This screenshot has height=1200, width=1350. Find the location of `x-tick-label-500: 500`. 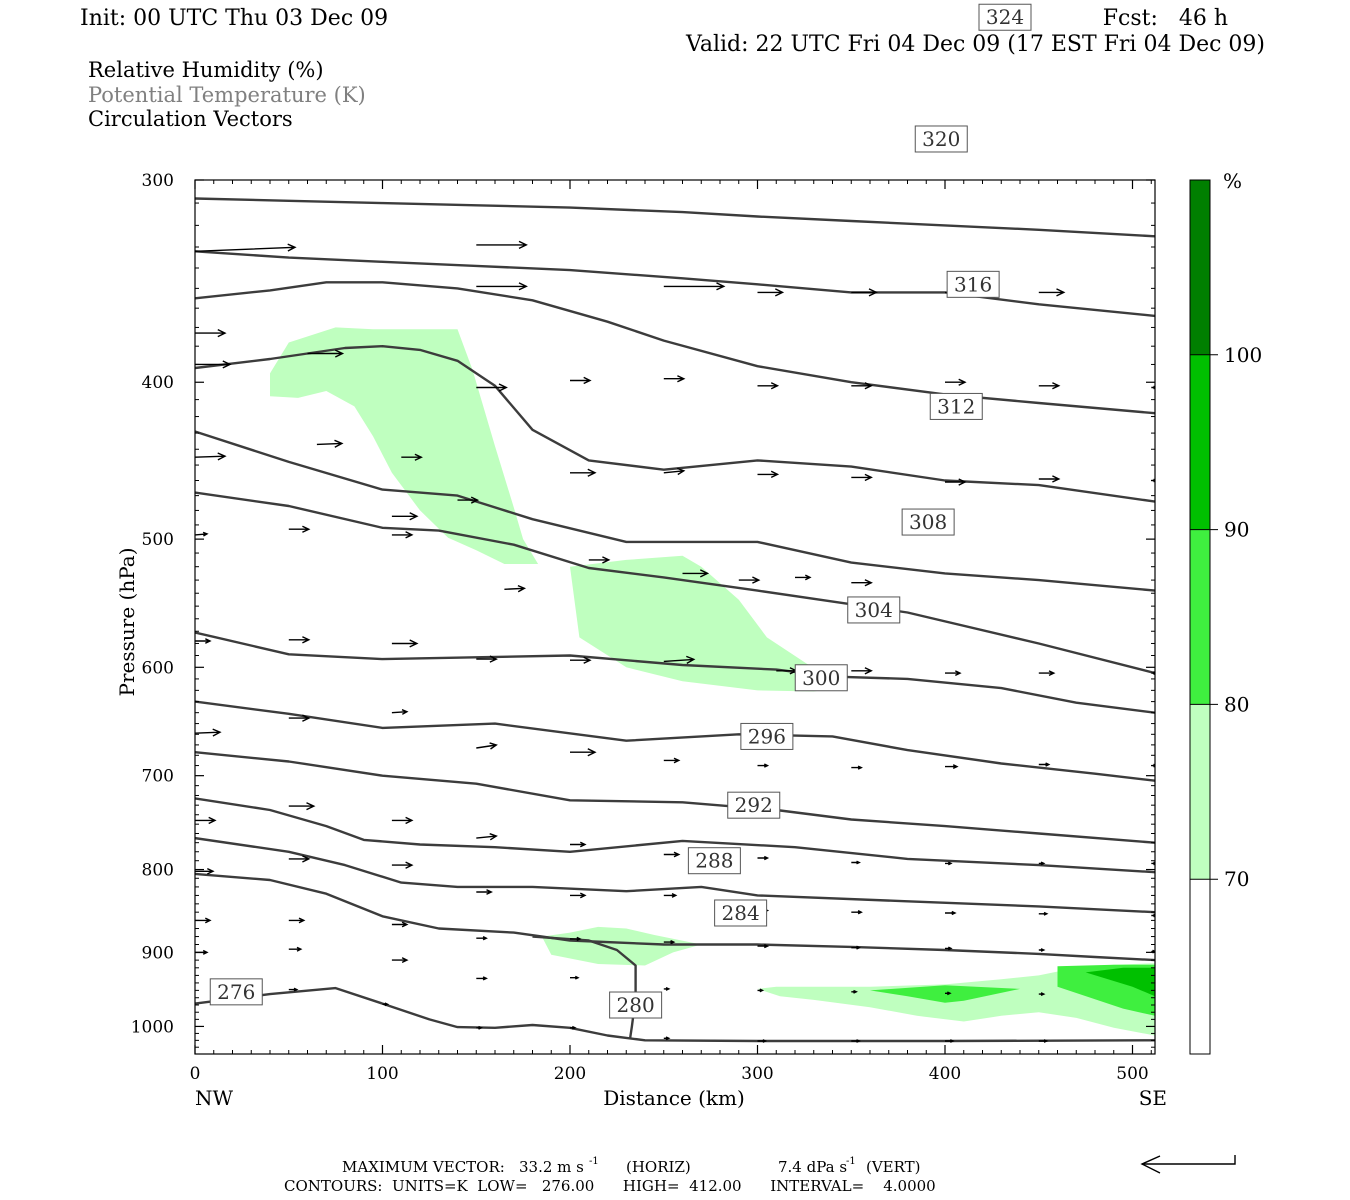

x-tick-label-500: 500 is located at coordinates (1132, 1074).